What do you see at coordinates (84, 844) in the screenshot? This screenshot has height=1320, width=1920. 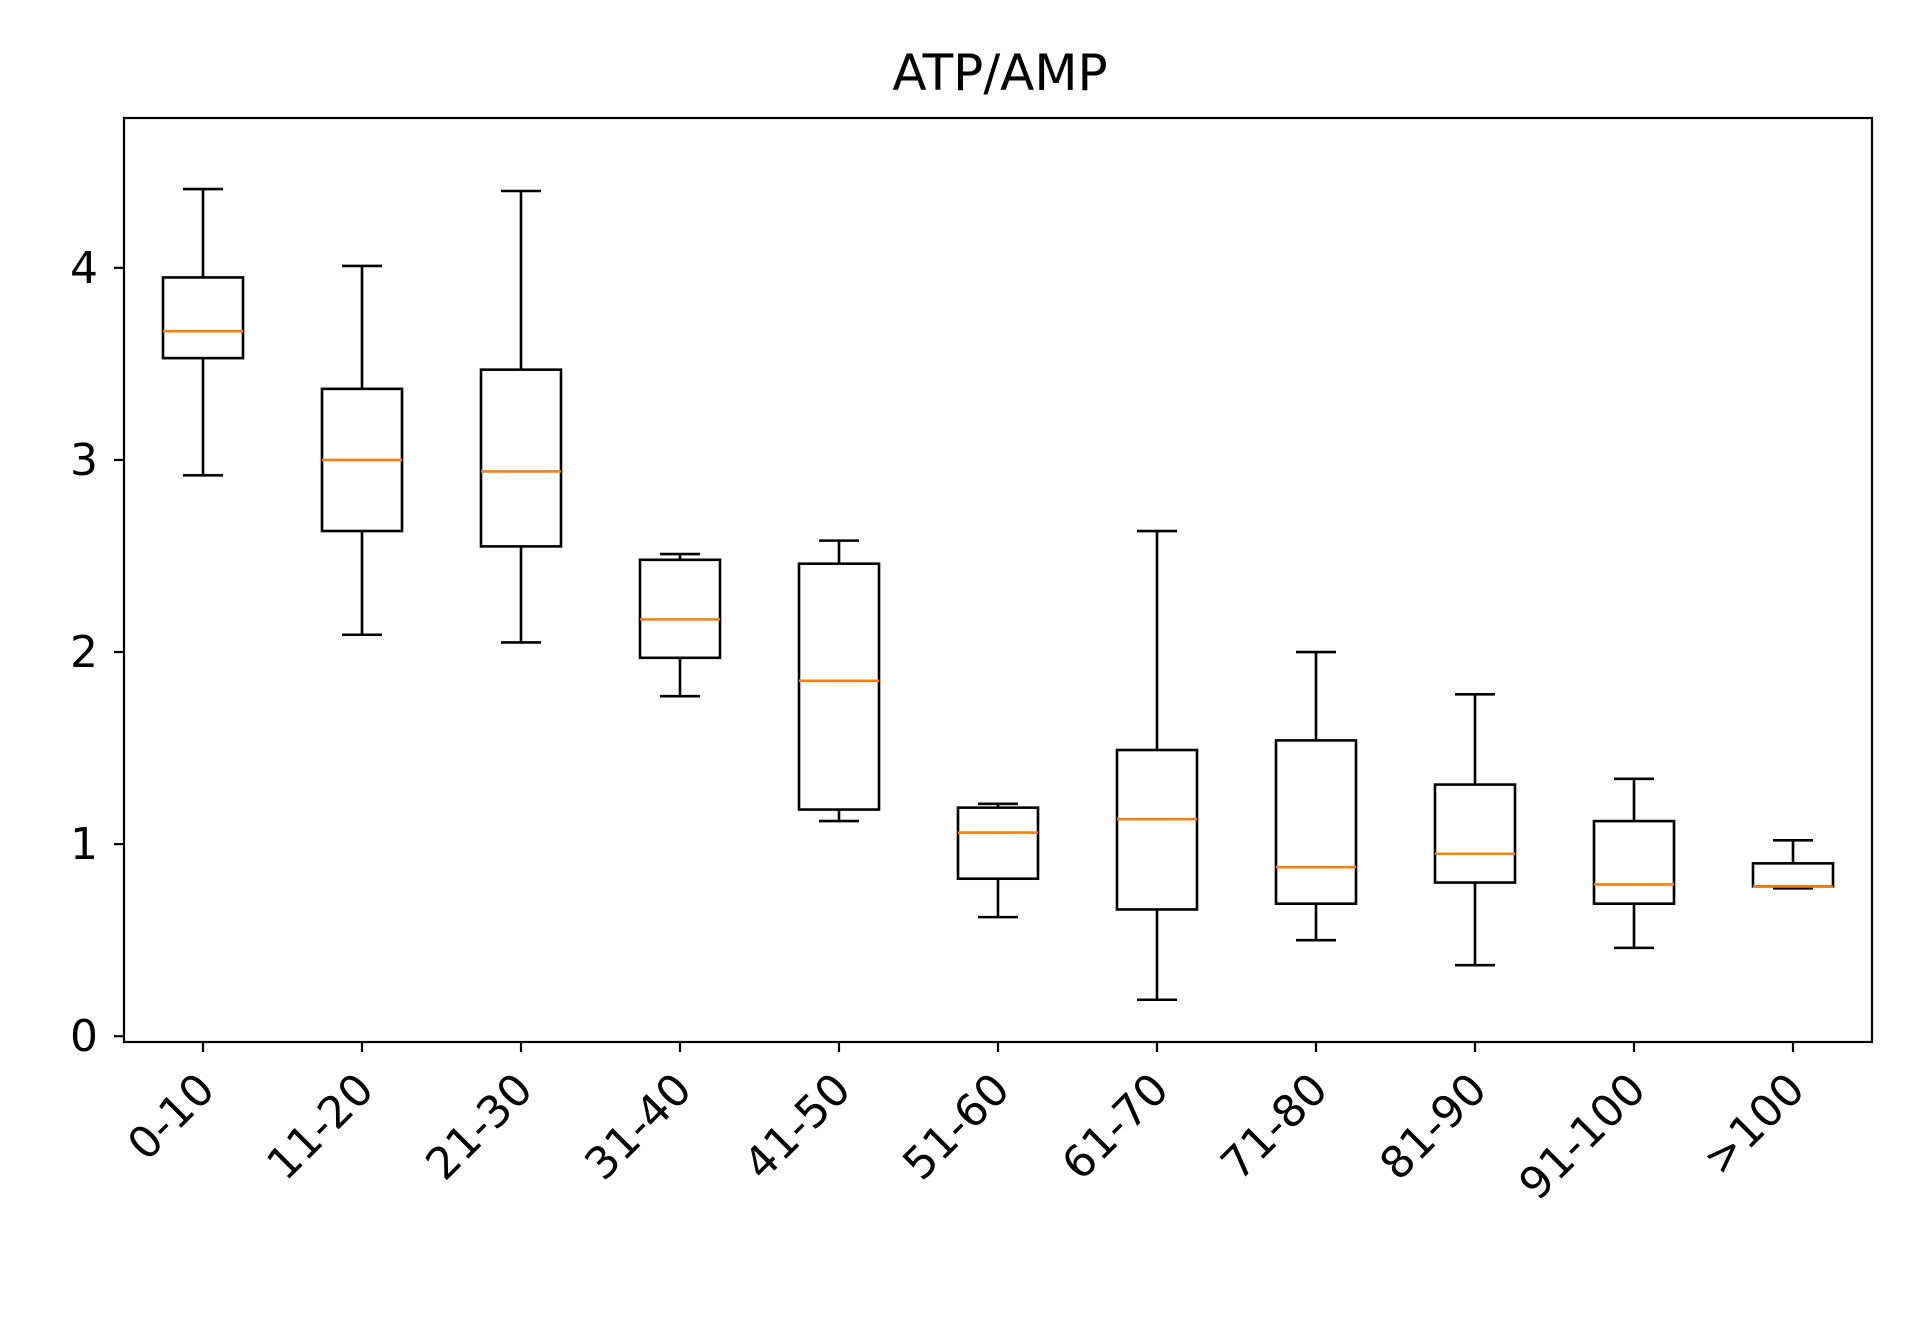 I see `y-tick-label-1: 1` at bounding box center [84, 844].